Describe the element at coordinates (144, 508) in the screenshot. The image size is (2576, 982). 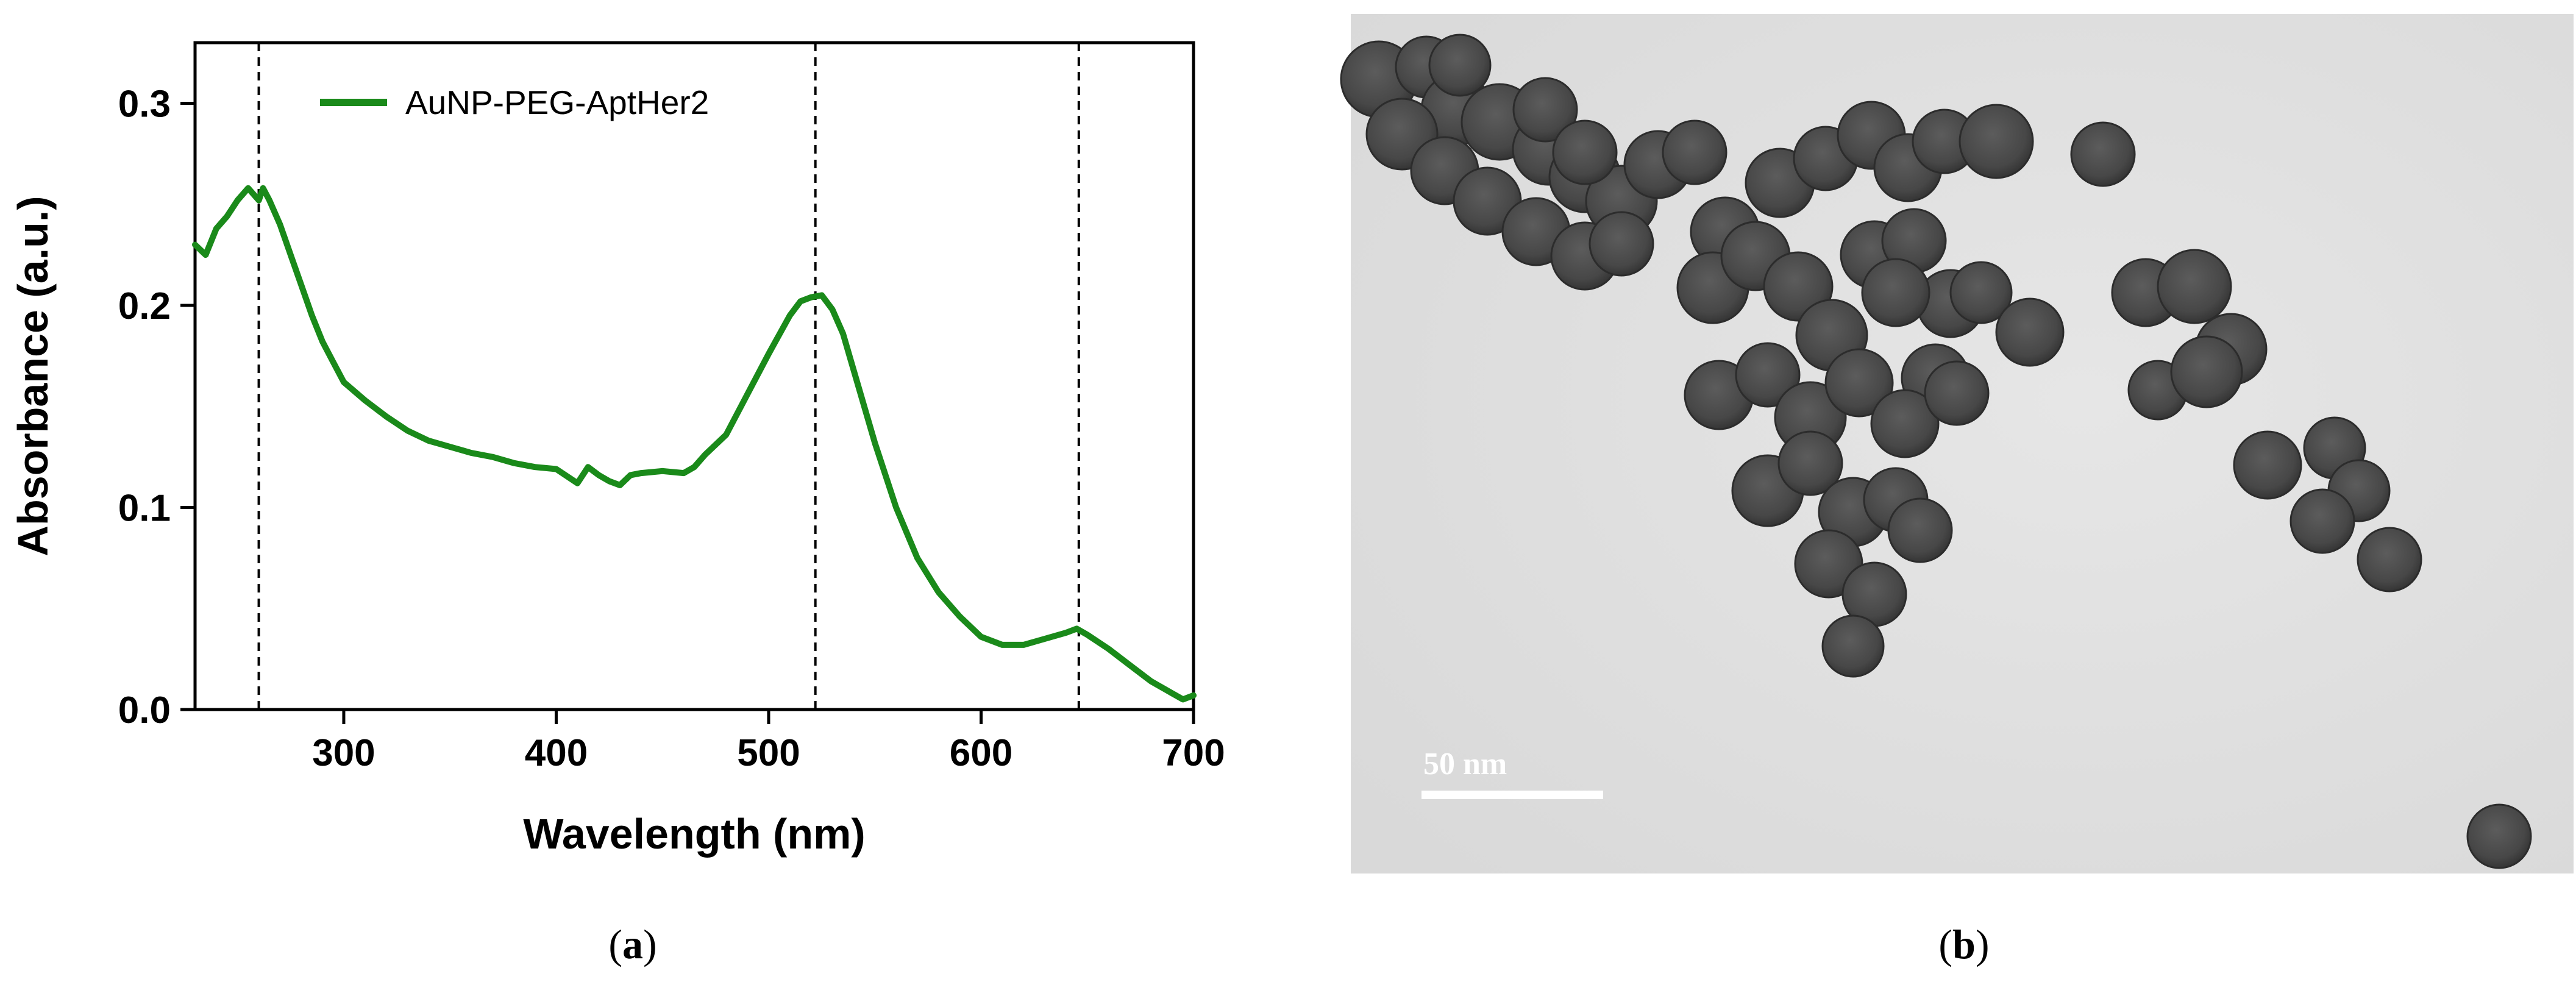
I see `y-tick-label: 0.1` at that location.